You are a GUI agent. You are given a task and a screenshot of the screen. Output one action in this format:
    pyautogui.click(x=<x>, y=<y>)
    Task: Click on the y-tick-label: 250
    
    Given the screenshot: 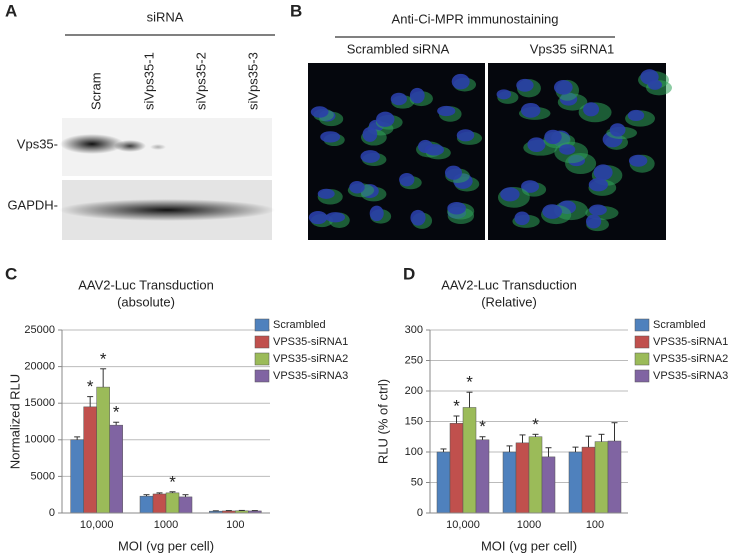 What is the action you would take?
    pyautogui.click(x=414, y=360)
    